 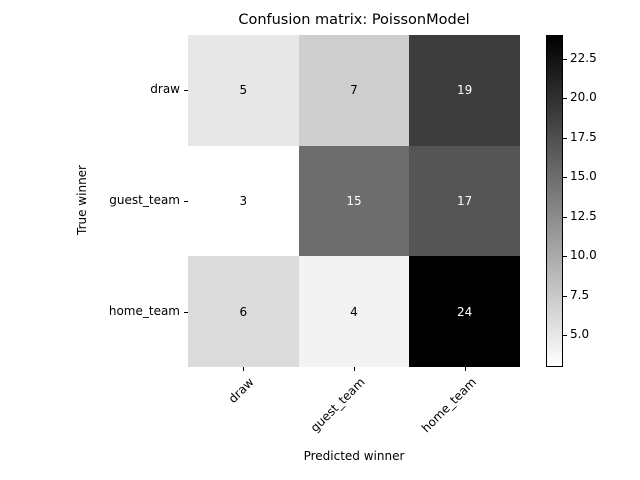 I want to click on cell-value: 4, so click(x=354, y=311).